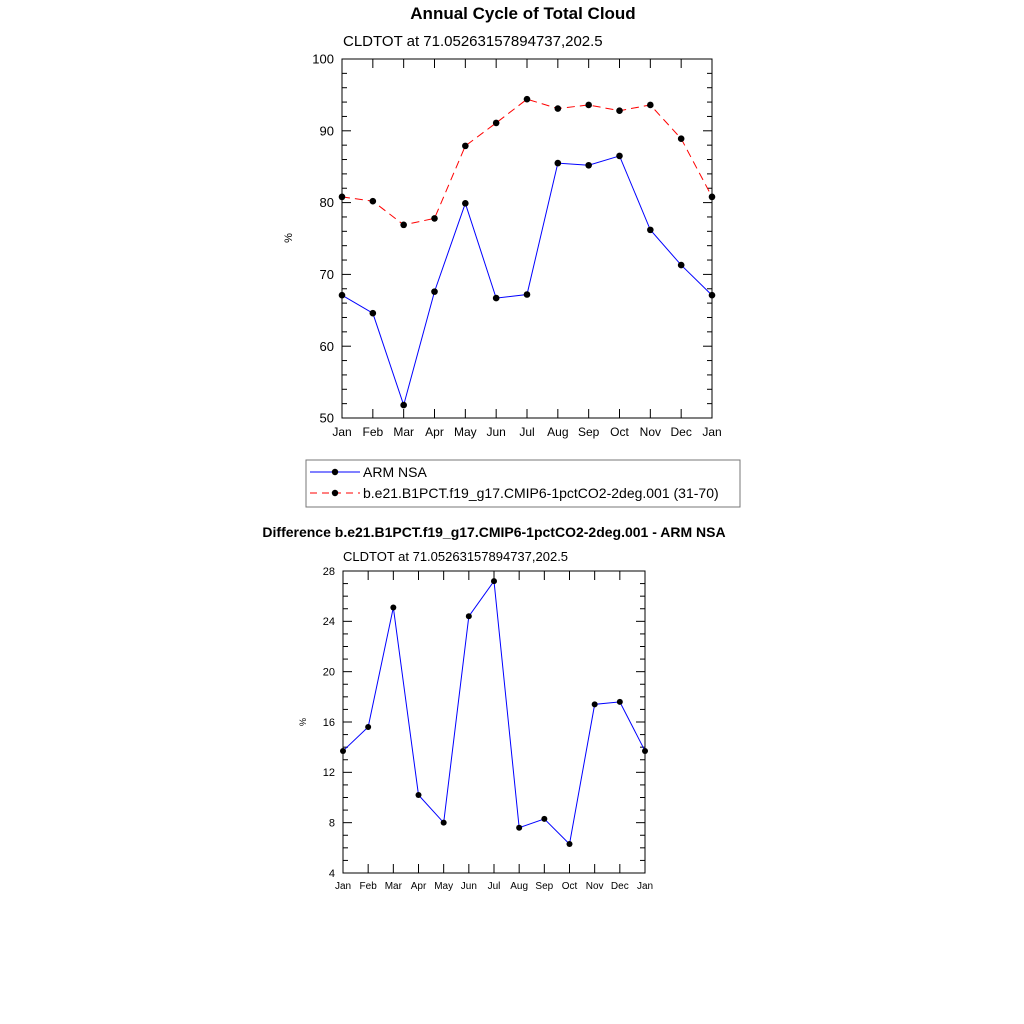  Describe the element at coordinates (455, 556) in the screenshot. I see `bottom-chart-subtitle: CLDTOT at 71.05263157894737,202.5` at that location.